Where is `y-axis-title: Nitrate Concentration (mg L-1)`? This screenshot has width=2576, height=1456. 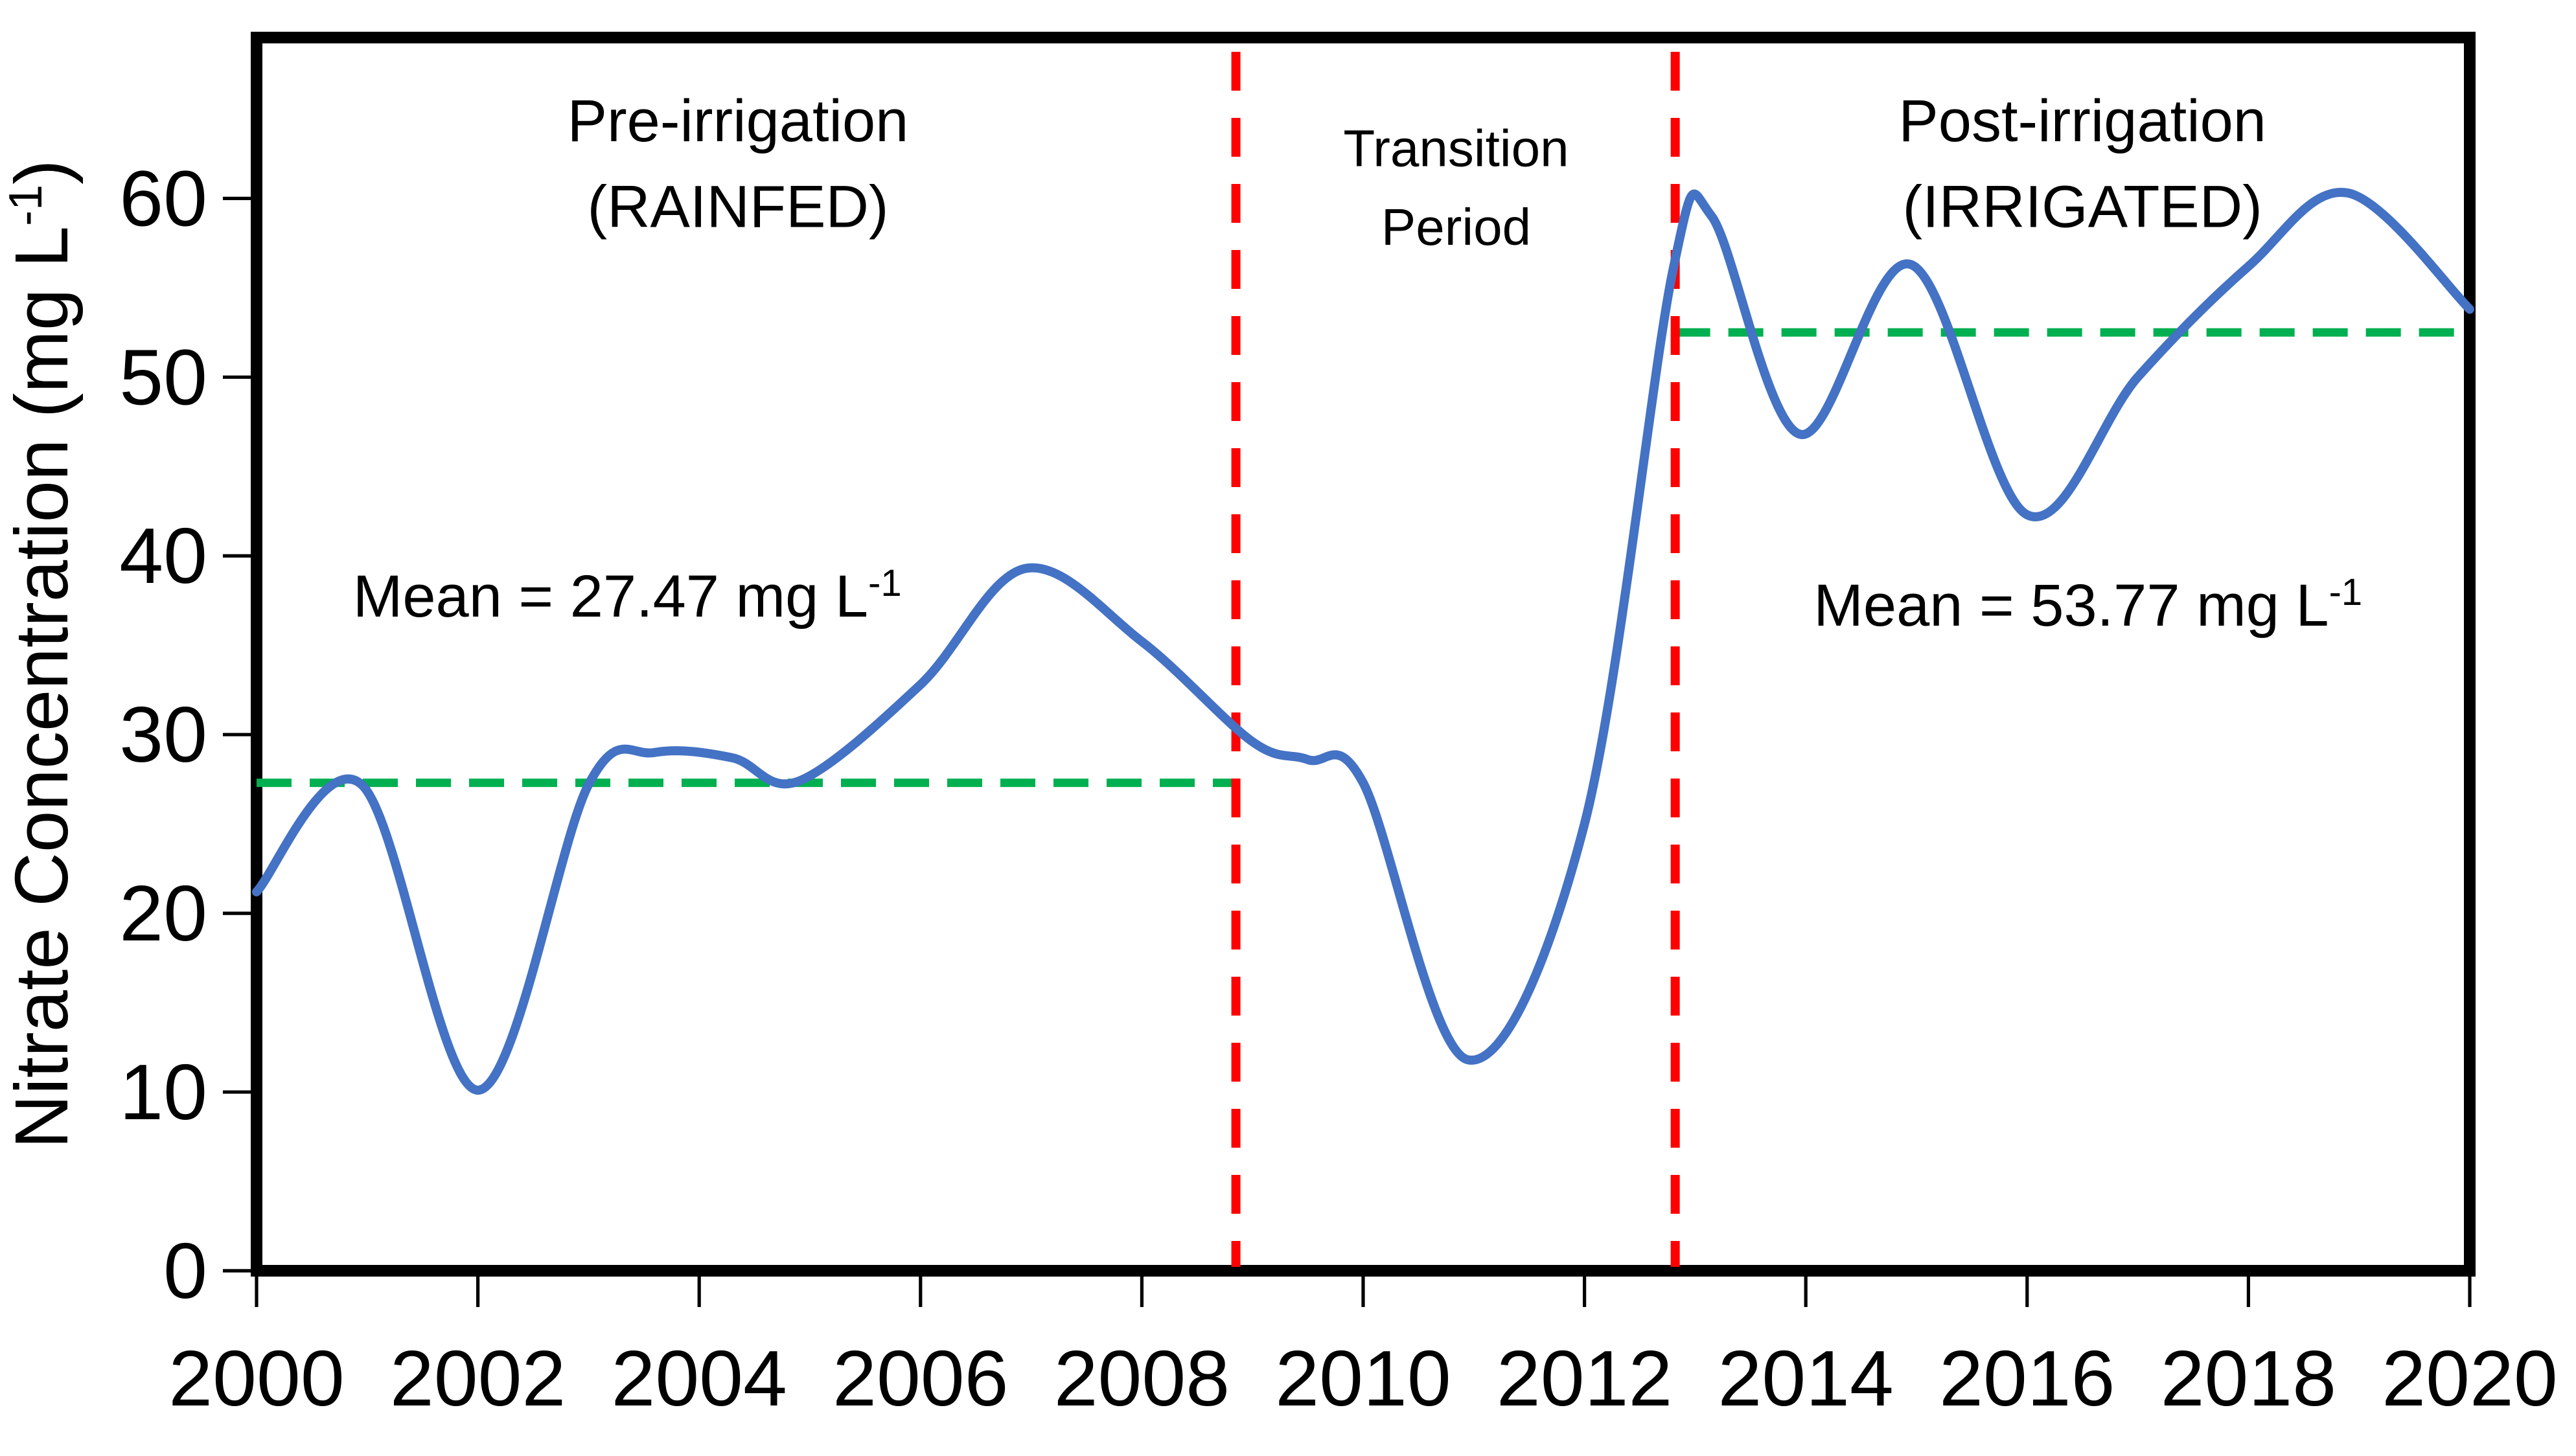
y-axis-title: Nitrate Concentration (mg L-1) is located at coordinates (42, 654).